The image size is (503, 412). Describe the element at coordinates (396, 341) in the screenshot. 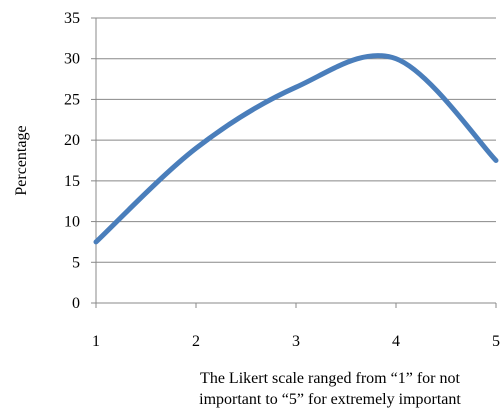

I see `x-tick-label: 4` at that location.